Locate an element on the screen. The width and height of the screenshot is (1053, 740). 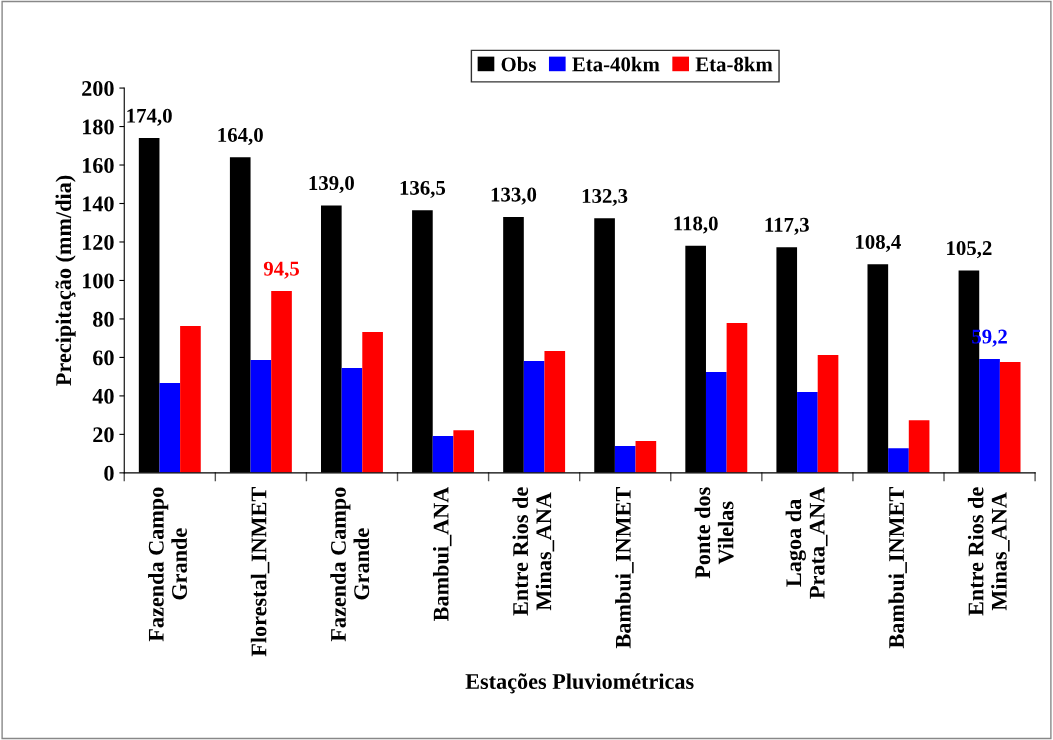
x-axis-title: Estações Pluviométricas is located at coordinates (579, 683).